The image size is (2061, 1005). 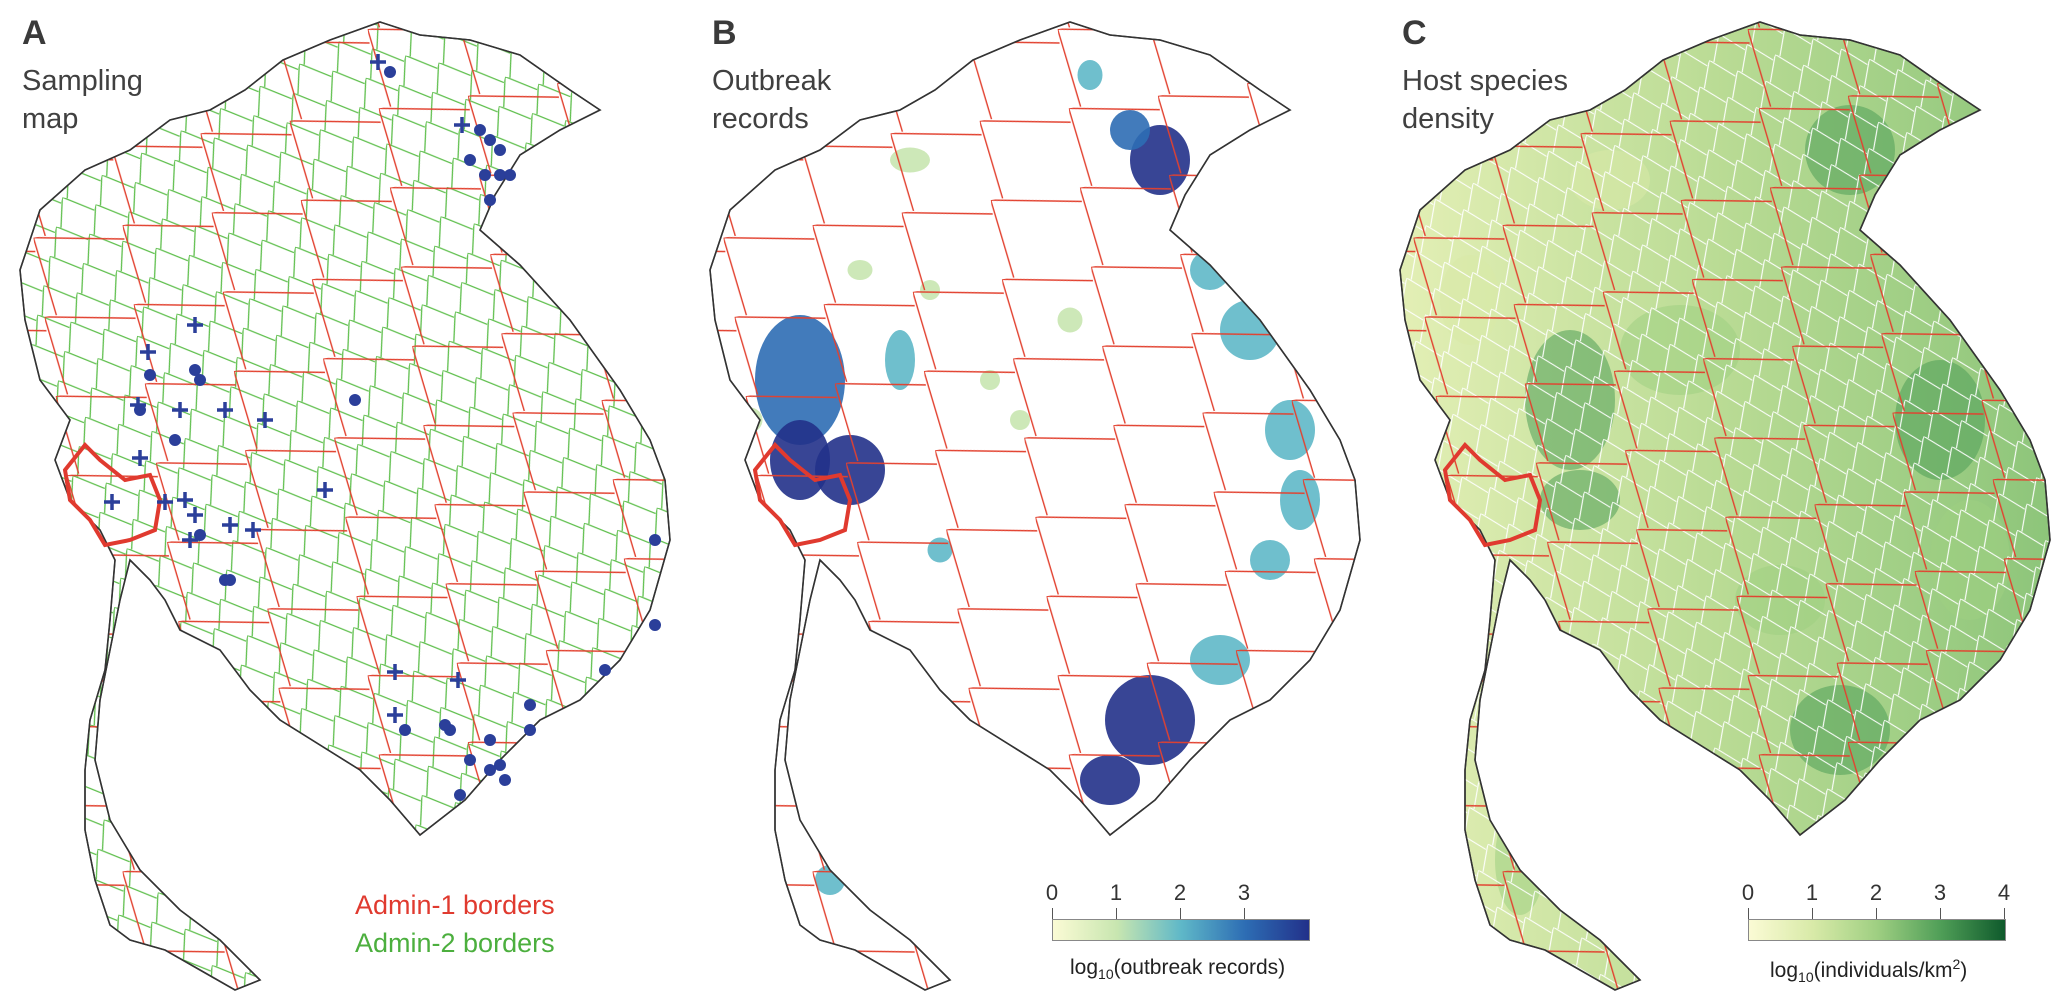 What do you see at coordinates (34, 33) in the screenshot?
I see `panel-letter-a: A` at bounding box center [34, 33].